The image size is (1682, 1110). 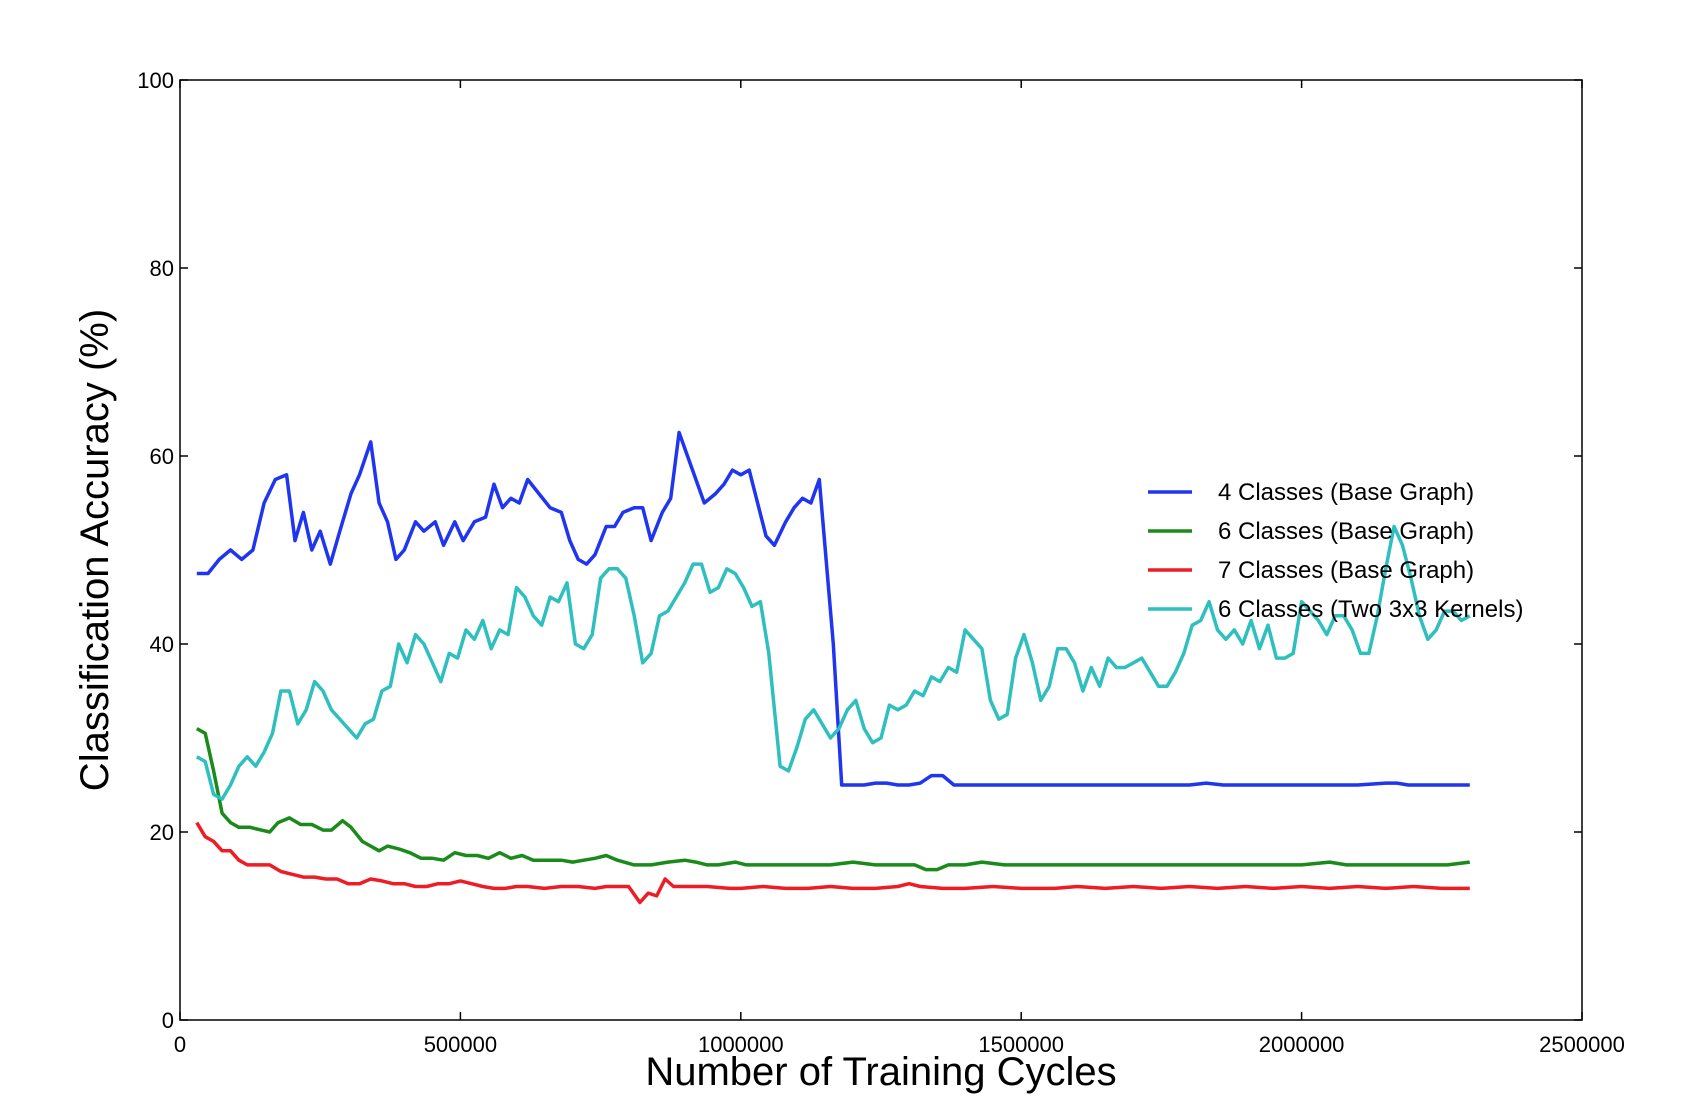 I want to click on legend-label-4: 6 Classes (Two 3x3 Kernels), so click(x=1370, y=609).